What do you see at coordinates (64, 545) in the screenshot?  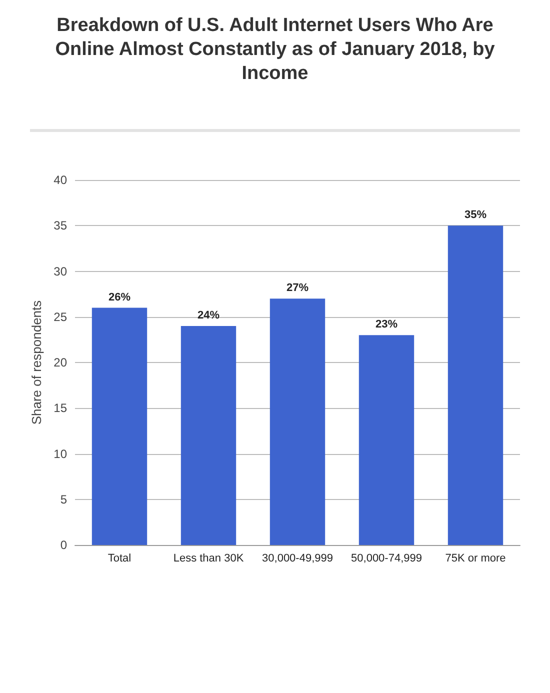 I see `y-tick-label: 0` at bounding box center [64, 545].